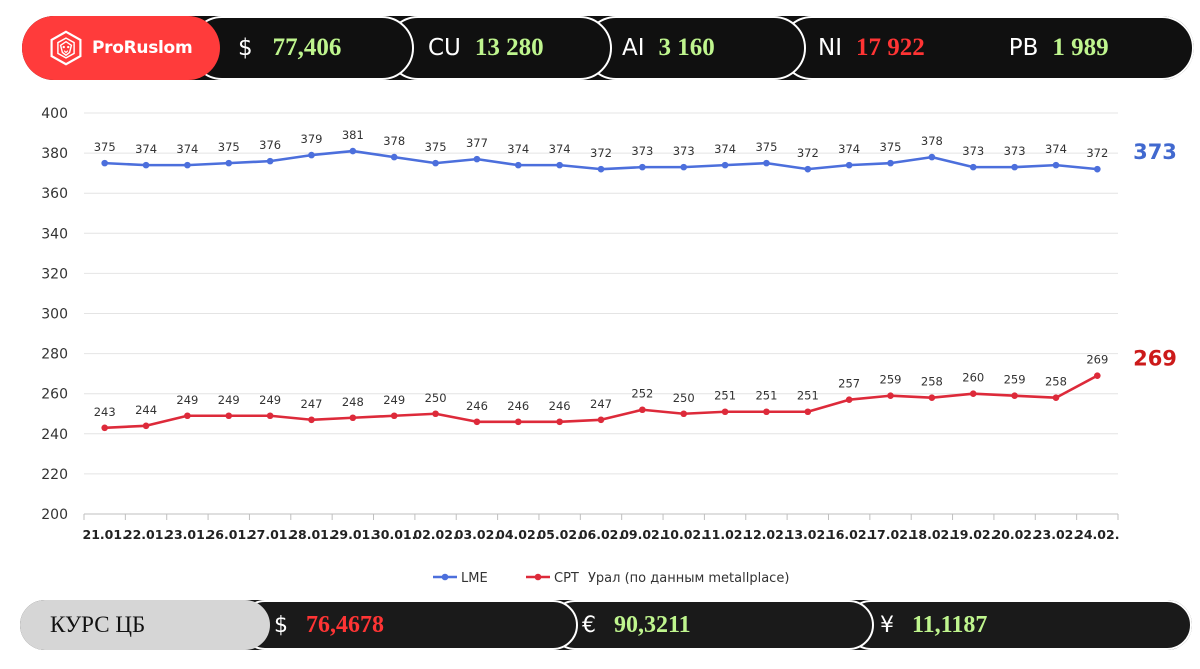 The image size is (1200, 669). What do you see at coordinates (509, 47) in the screenshot?
I see `ticker-value: 13 280` at bounding box center [509, 47].